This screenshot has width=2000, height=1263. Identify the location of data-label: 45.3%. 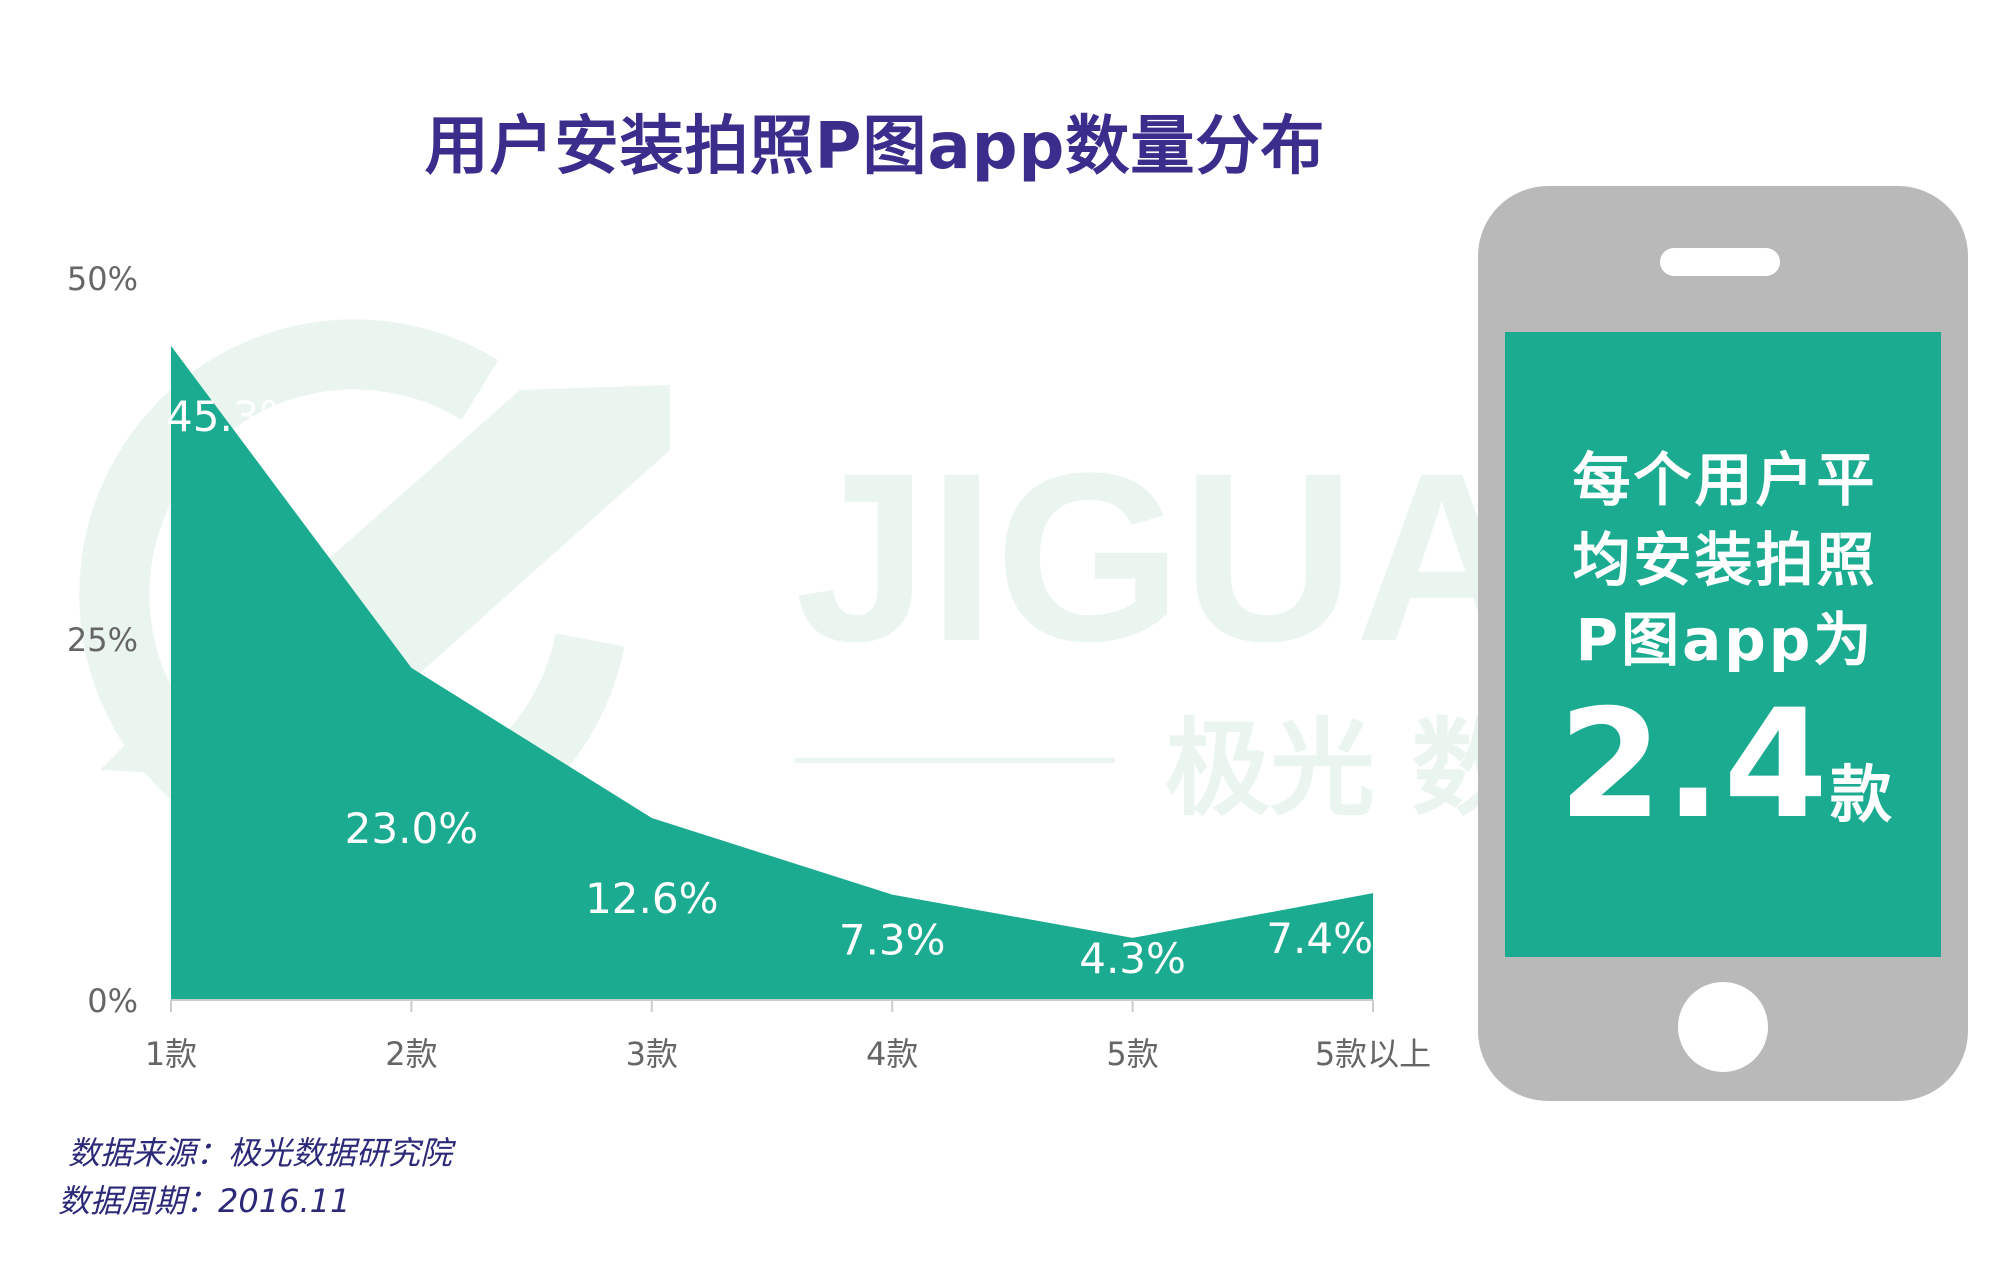
(232, 416).